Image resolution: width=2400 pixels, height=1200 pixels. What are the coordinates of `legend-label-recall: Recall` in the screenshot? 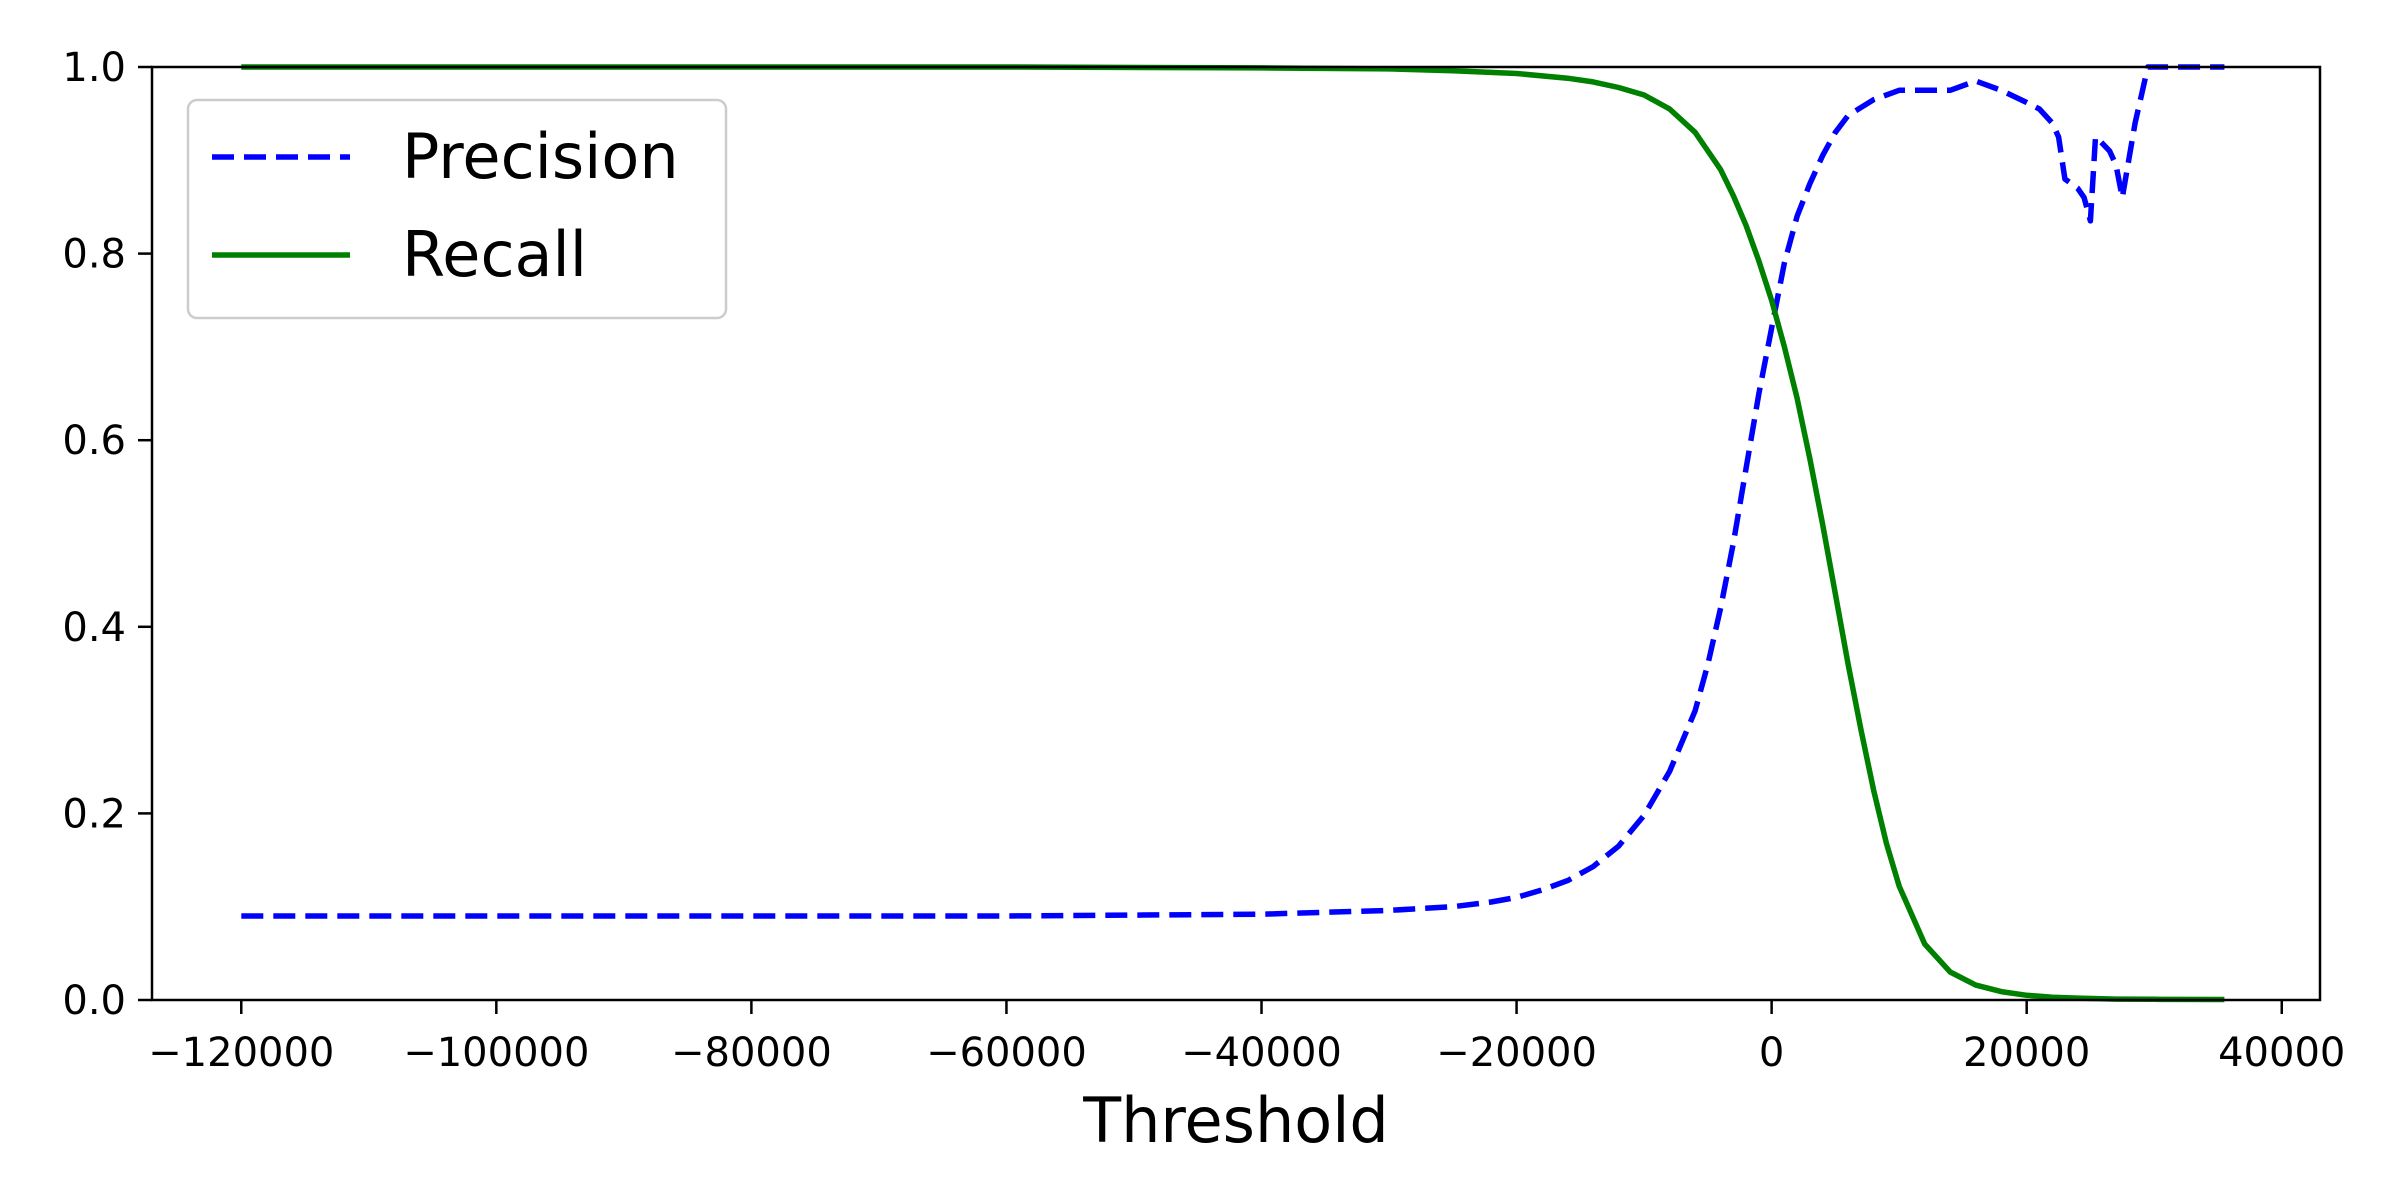 It's located at (494, 254).